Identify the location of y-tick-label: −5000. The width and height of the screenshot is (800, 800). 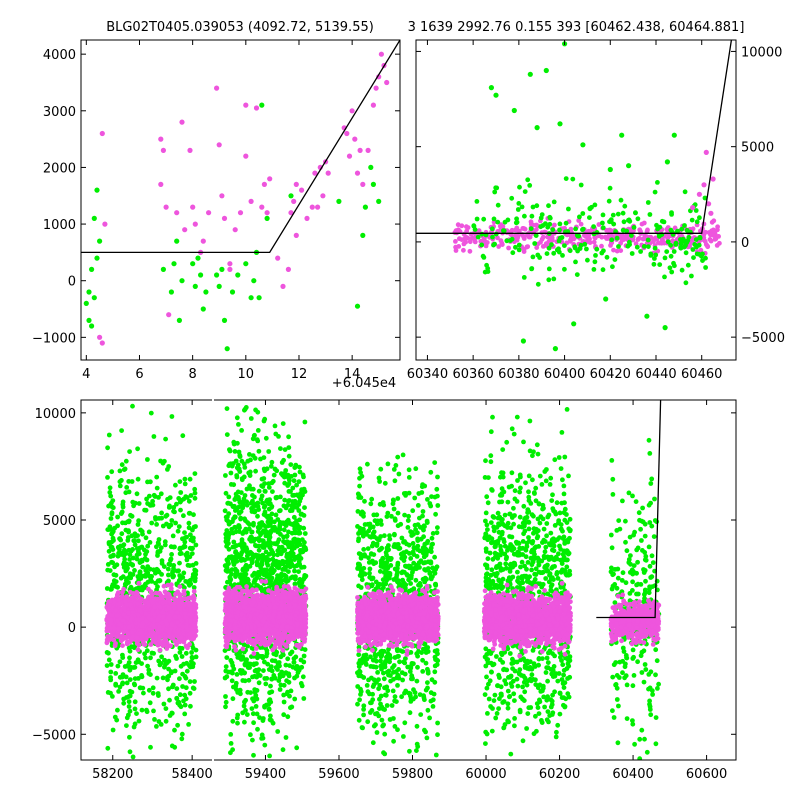
(763, 338).